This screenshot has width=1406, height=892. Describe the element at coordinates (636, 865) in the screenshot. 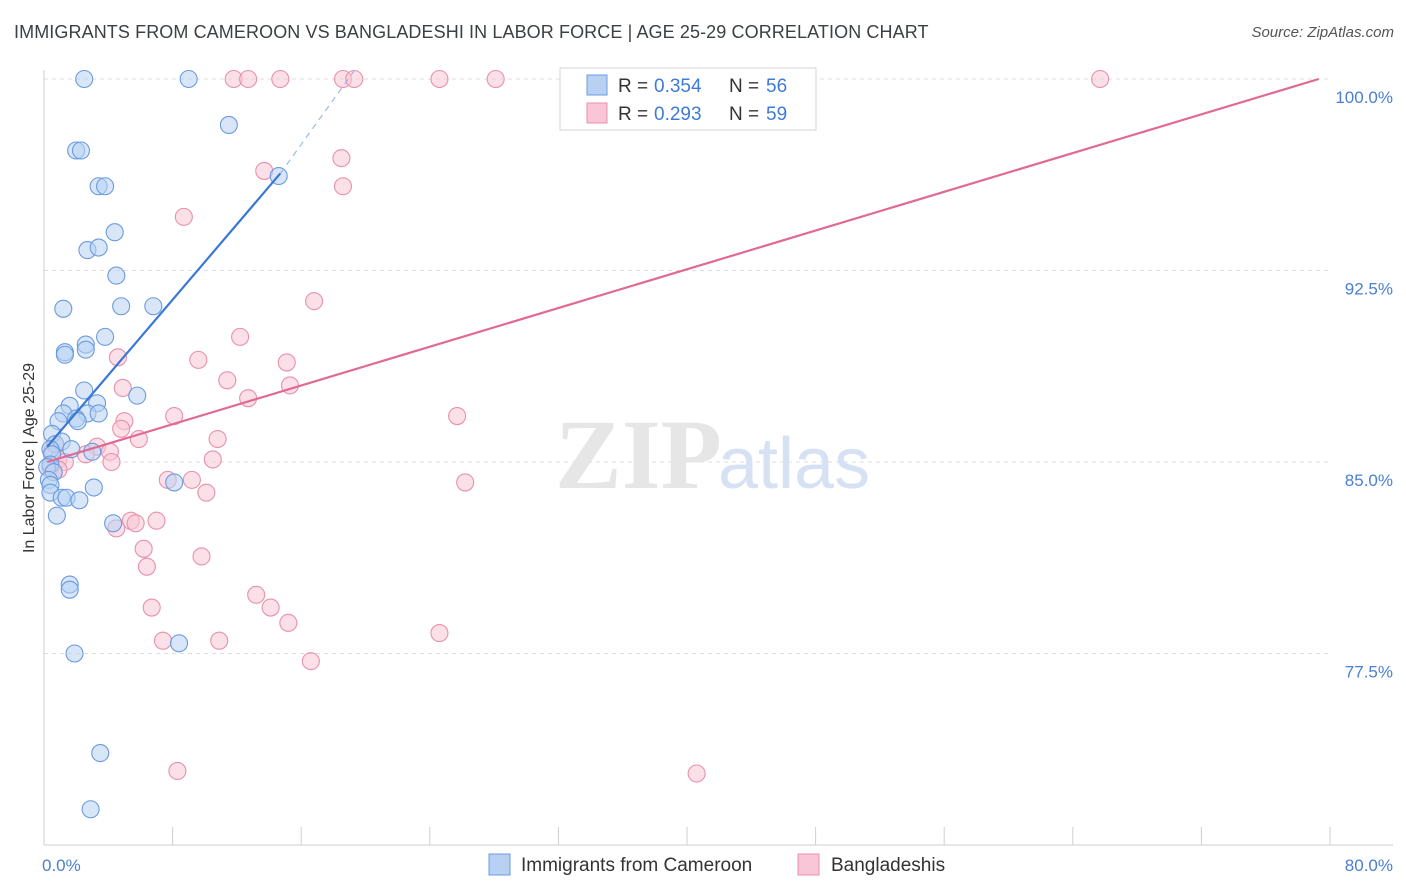

I see `bottom-legend-label-cameroon: Immigrants from Cameroon` at that location.